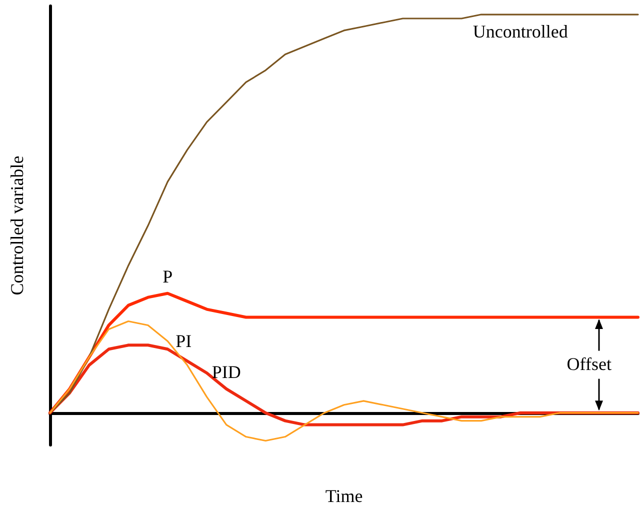  What do you see at coordinates (167, 276) in the screenshot?
I see `series-label: P` at bounding box center [167, 276].